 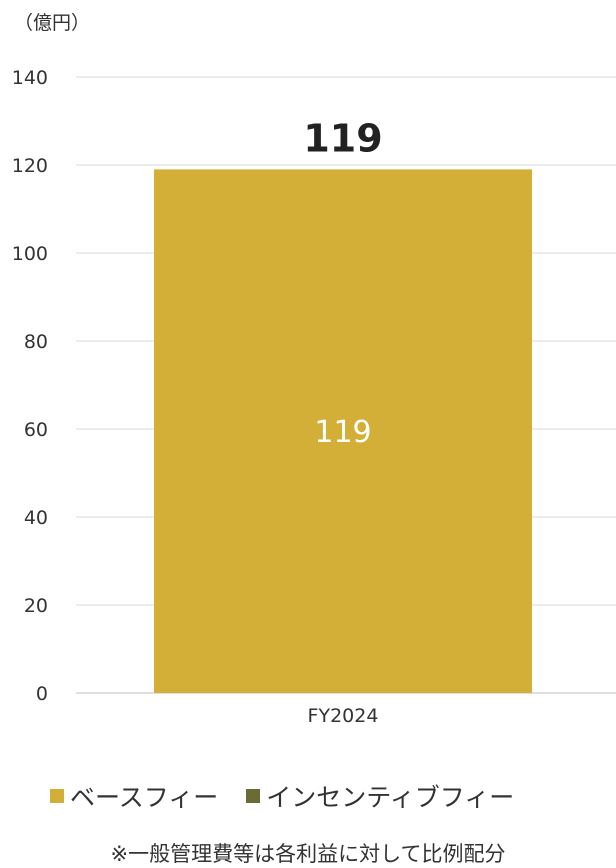 I want to click on y-axis-unit-label: （億円）, so click(x=52, y=23).